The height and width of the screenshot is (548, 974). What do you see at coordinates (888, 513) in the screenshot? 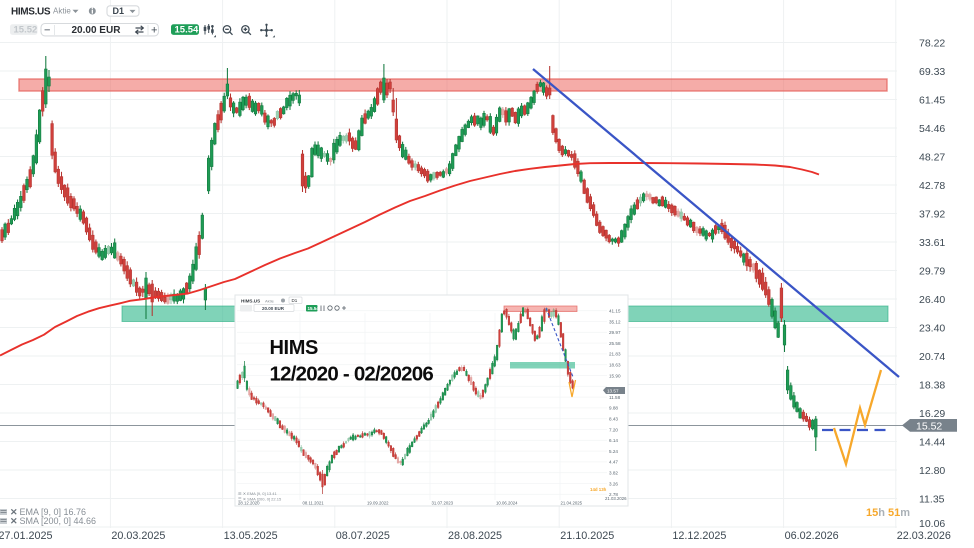
I see `svg-text: 15h 51m` at bounding box center [888, 513].